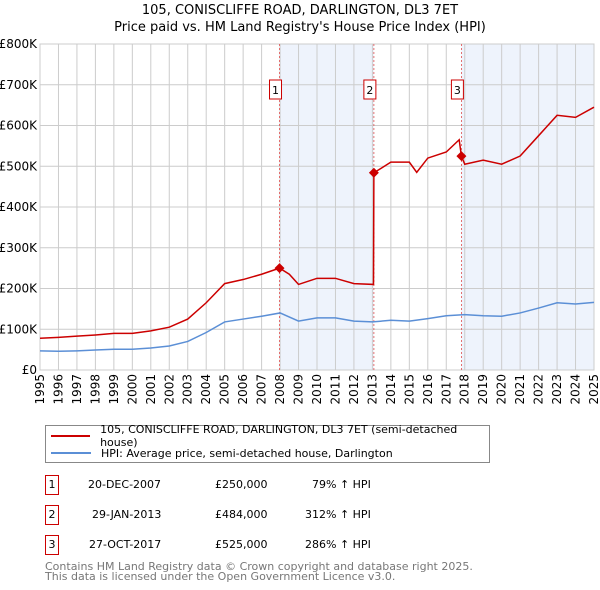  Describe the element at coordinates (243, 389) in the screenshot. I see `x-tick-label: 2006` at that location.